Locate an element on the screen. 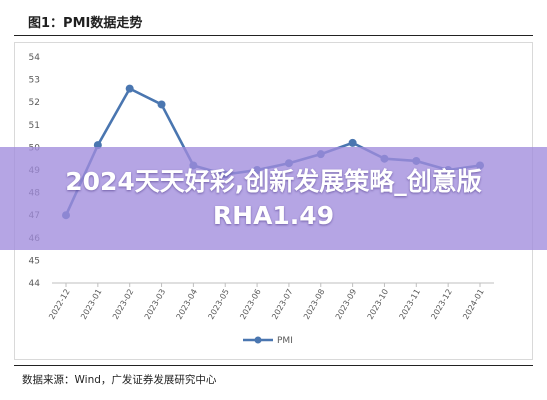  y-tick-label: 53 is located at coordinates (34, 81).